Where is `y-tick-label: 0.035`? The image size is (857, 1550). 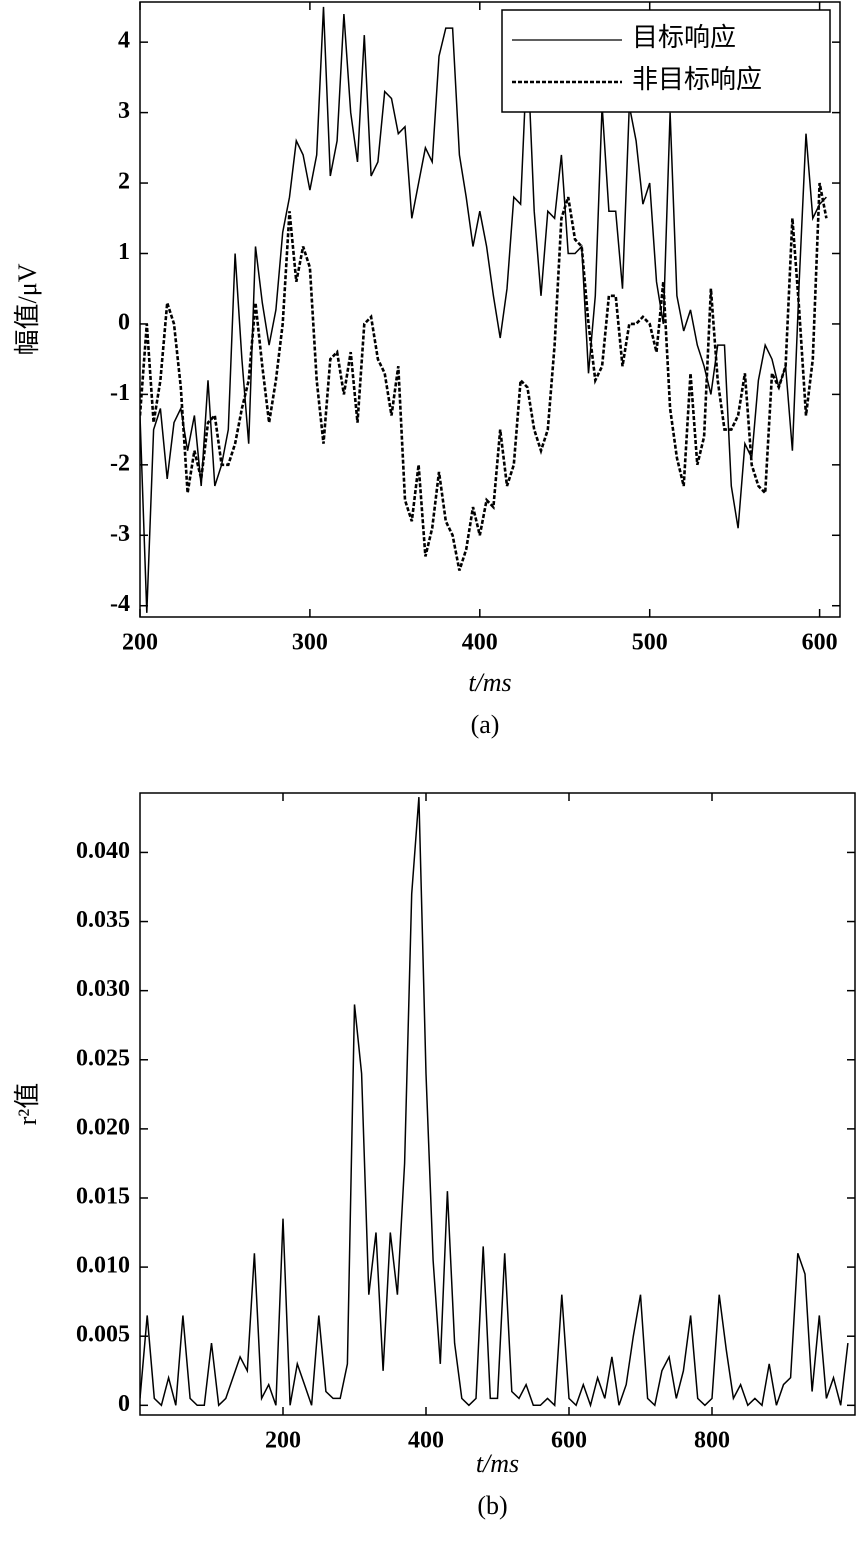
y-tick-label: 0.035 is located at coordinates (103, 920).